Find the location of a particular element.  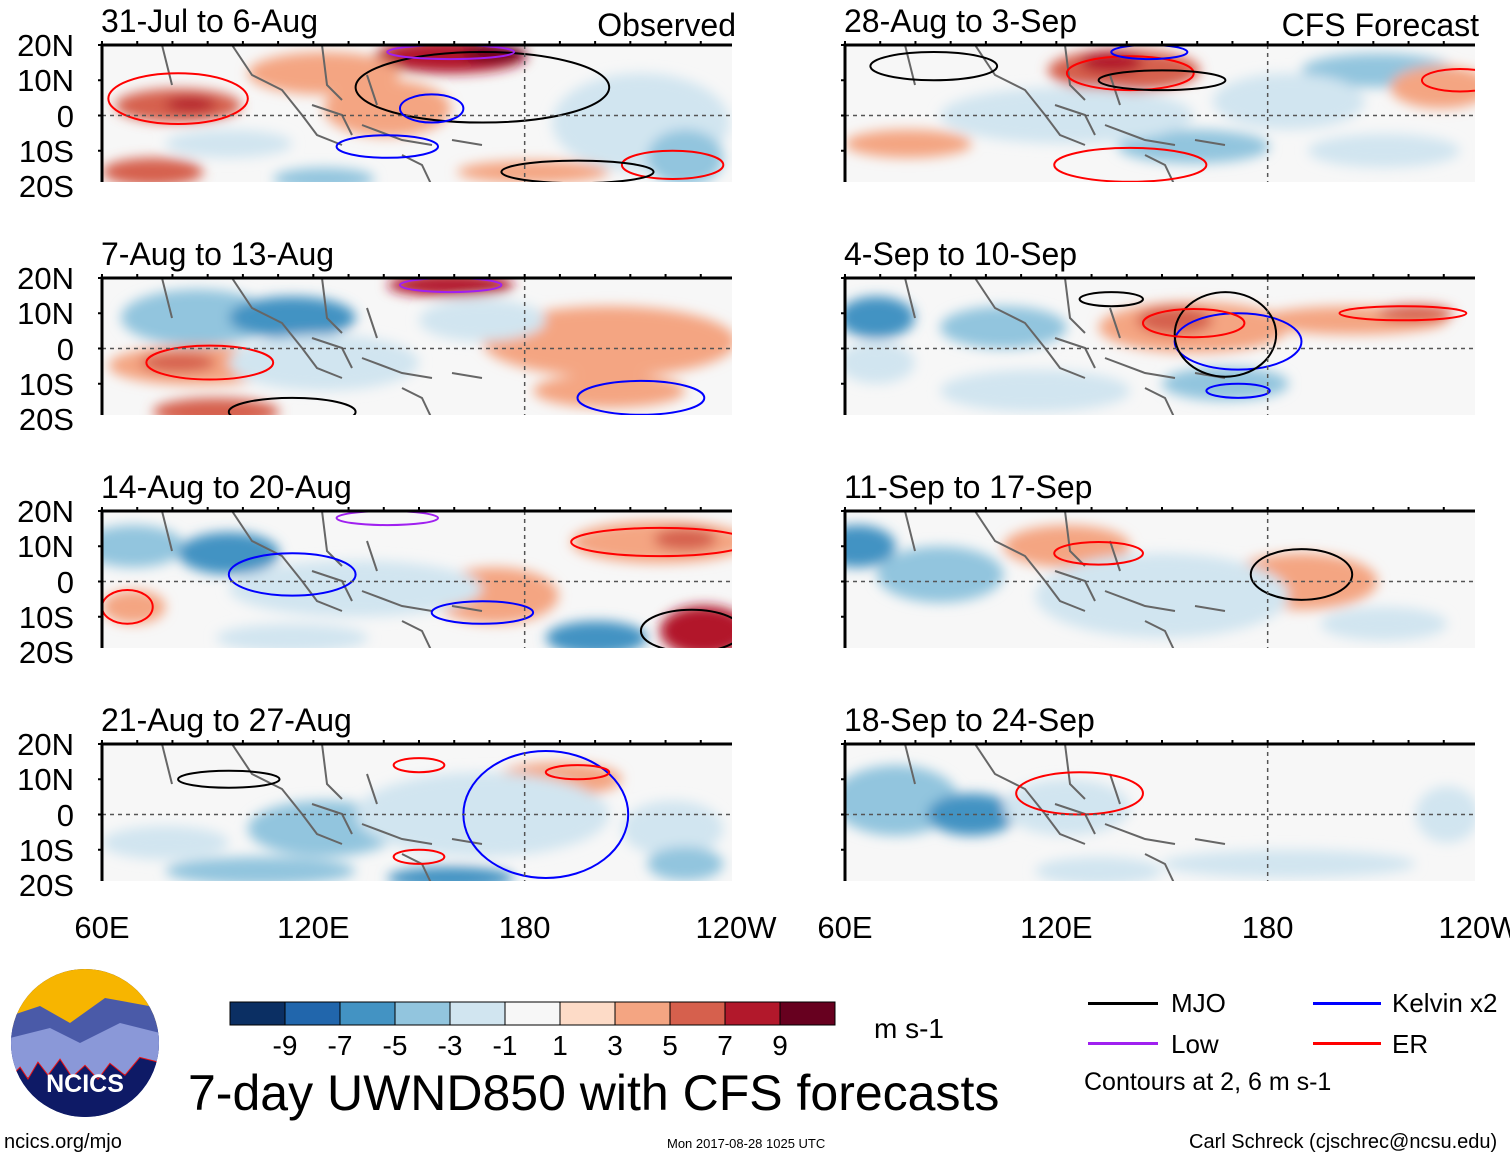

colorbar-tick-label: -7 is located at coordinates (340, 1045).